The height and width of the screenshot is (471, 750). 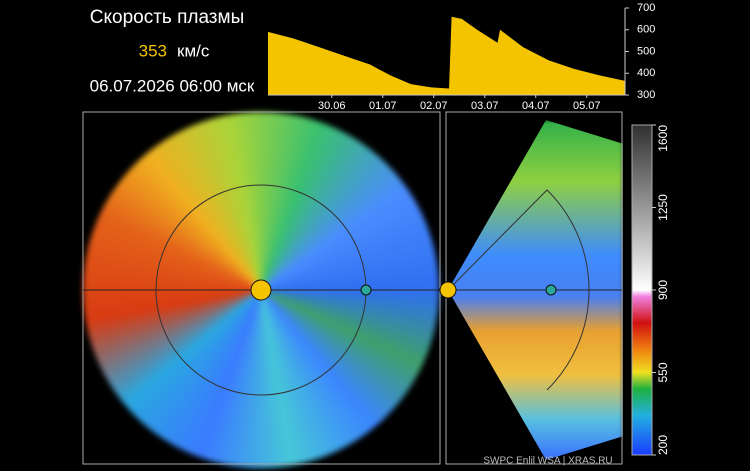 What do you see at coordinates (663, 207) in the screenshot?
I see `colorbar-tick-label: 1250` at bounding box center [663, 207].